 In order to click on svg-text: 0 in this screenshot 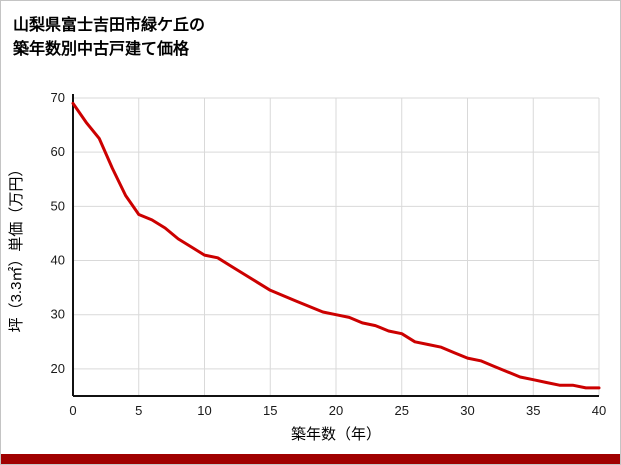, I will do `click(72, 410)`.